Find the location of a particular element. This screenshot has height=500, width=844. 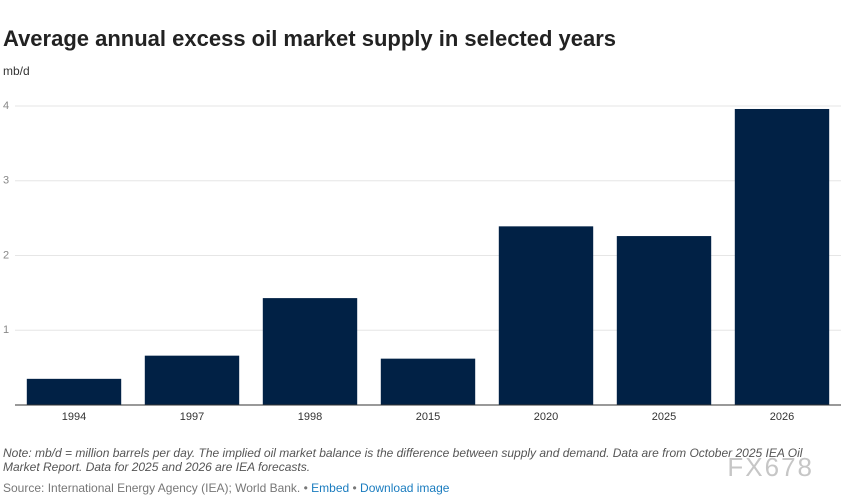

x-tick-label: 2020 is located at coordinates (546, 417).